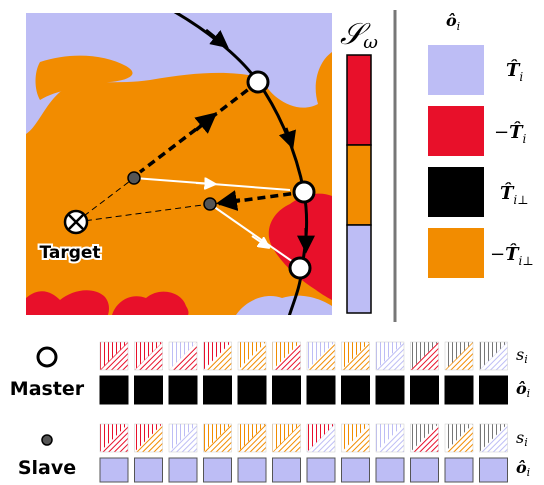 The width and height of the screenshot is (544, 485). What do you see at coordinates (270, 373) in the screenshot?
I see `master-section: Master si ôi` at bounding box center [270, 373].